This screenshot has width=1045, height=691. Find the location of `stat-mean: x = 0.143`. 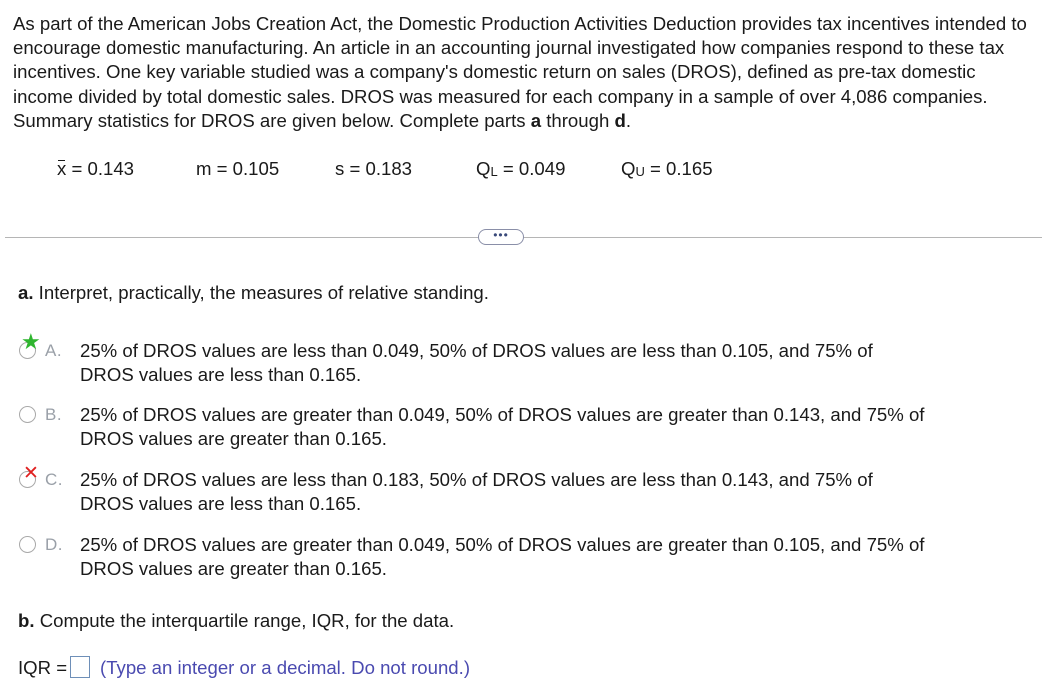

stat-mean: x = 0.143 is located at coordinates (95, 169).